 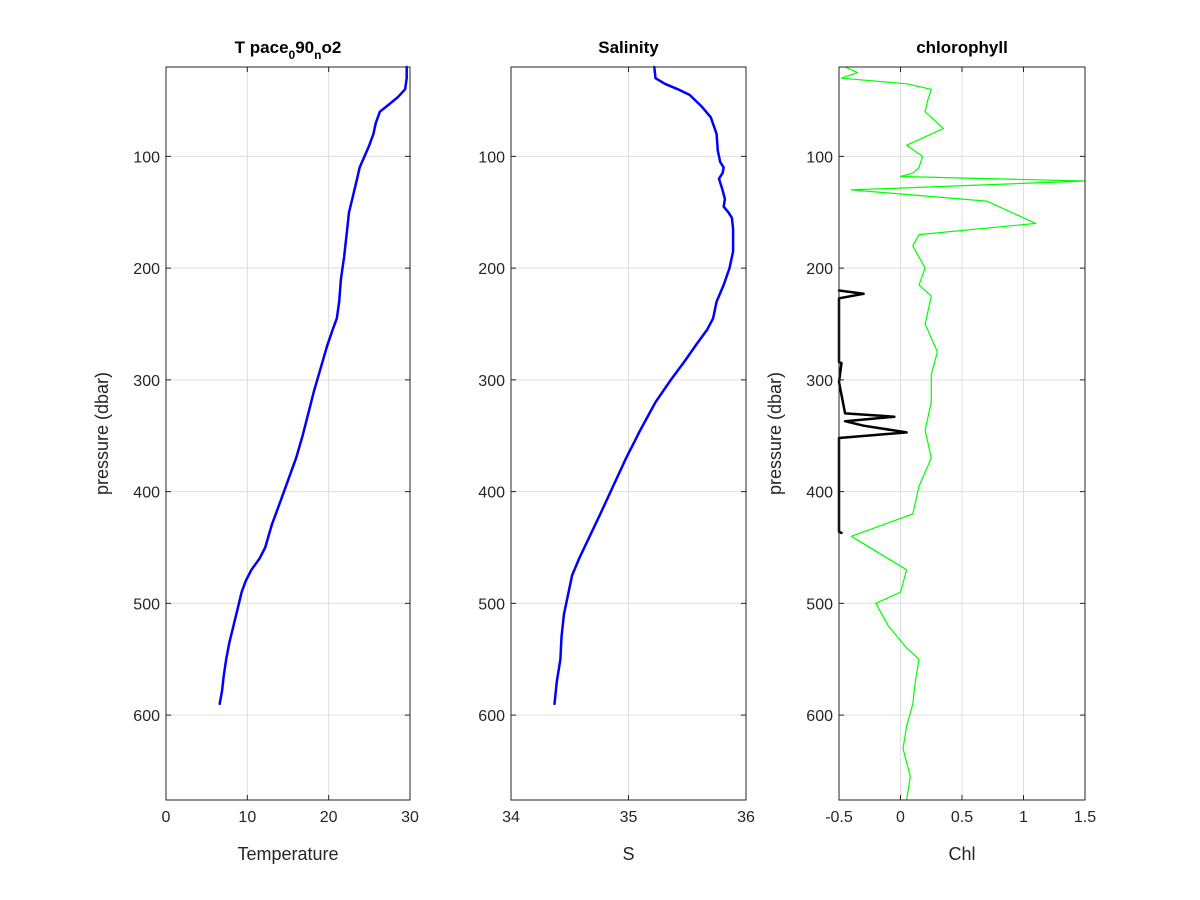 What do you see at coordinates (304, 47) in the screenshot?
I see `title-part: 90` at bounding box center [304, 47].